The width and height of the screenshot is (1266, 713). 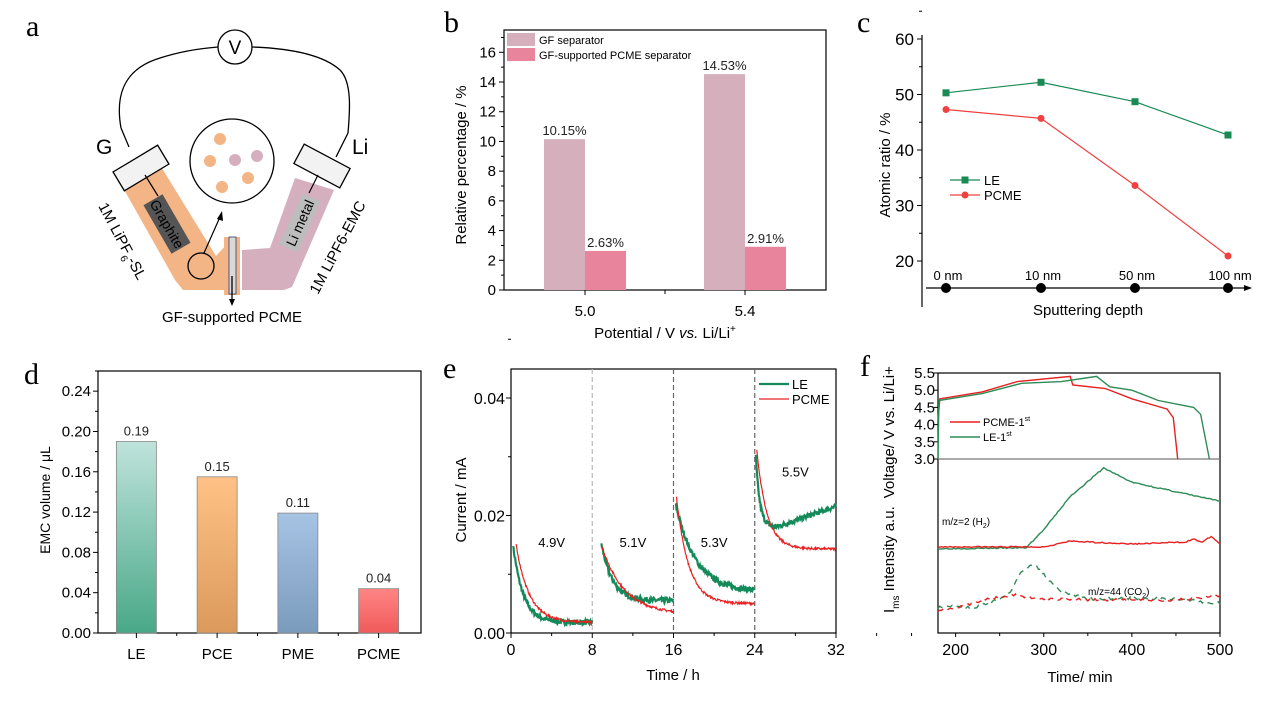 What do you see at coordinates (492, 260) in the screenshot?
I see `b-y-tick-label: 2` at bounding box center [492, 260].